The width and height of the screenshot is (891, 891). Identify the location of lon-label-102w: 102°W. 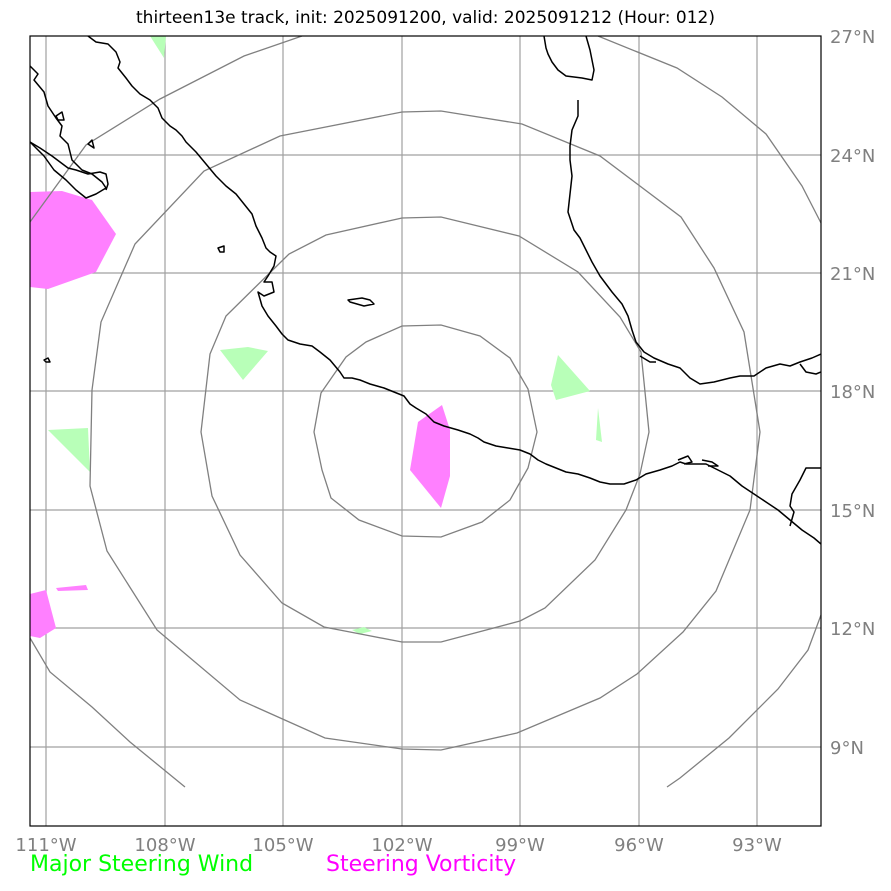
(401, 845).